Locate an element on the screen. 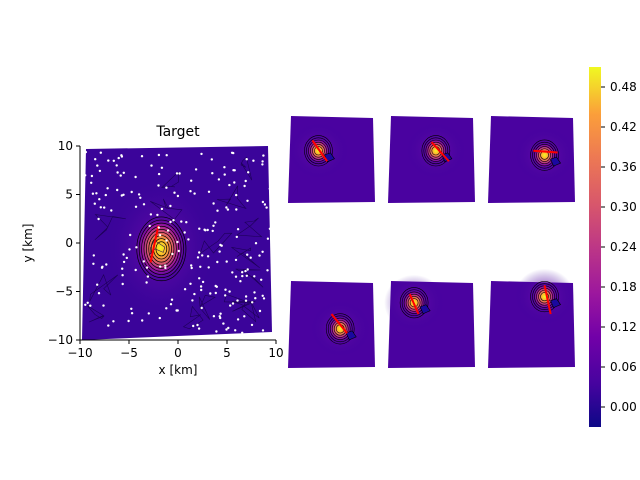 The image size is (640, 480). x-tick-label: 0 is located at coordinates (178, 353).